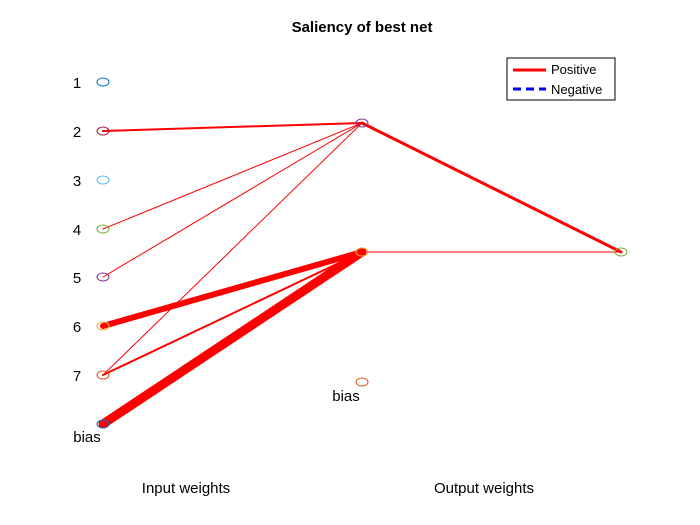 The height and width of the screenshot is (525, 700). Describe the element at coordinates (77, 376) in the screenshot. I see `input-node-label-7: 7` at that location.